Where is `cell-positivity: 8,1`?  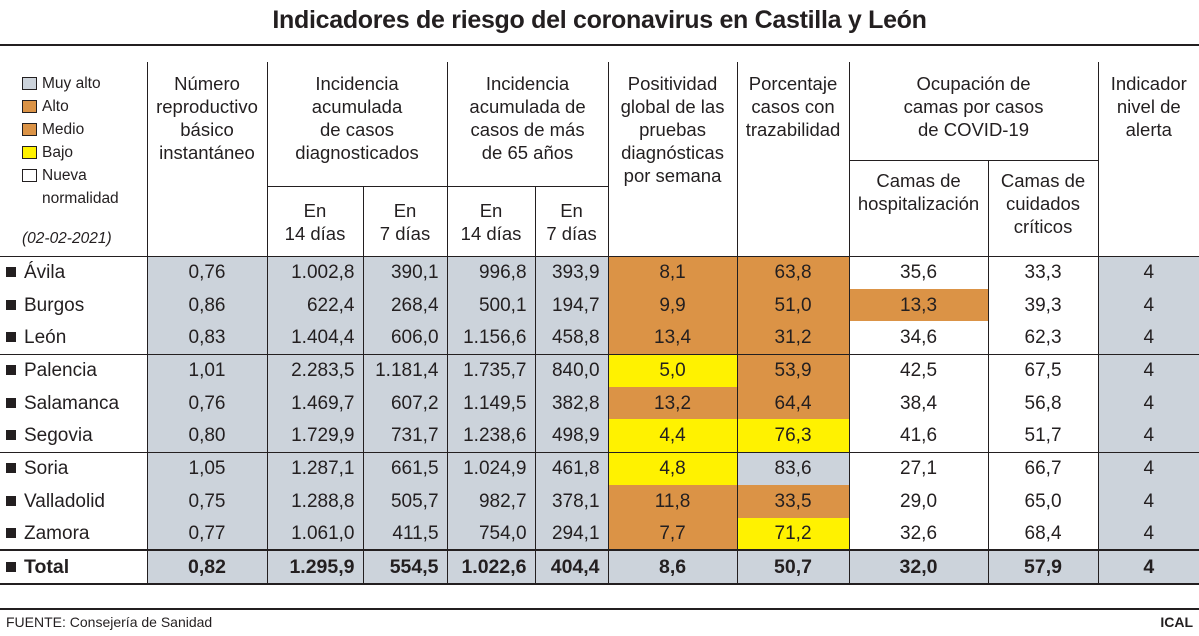 cell-positivity: 8,1 is located at coordinates (672, 272).